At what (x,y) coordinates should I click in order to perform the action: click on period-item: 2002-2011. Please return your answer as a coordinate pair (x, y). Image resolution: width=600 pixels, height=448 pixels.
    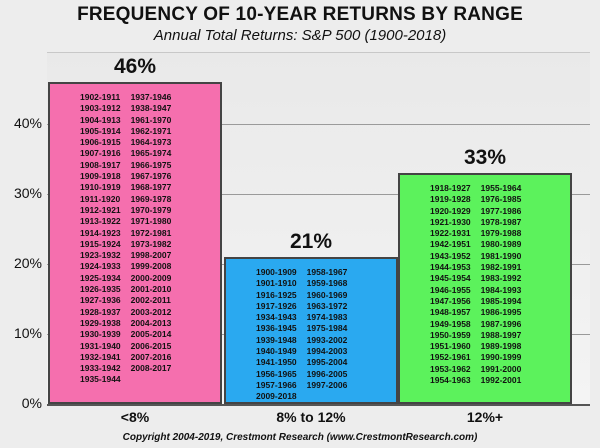
    Looking at the image, I should click on (150, 300).